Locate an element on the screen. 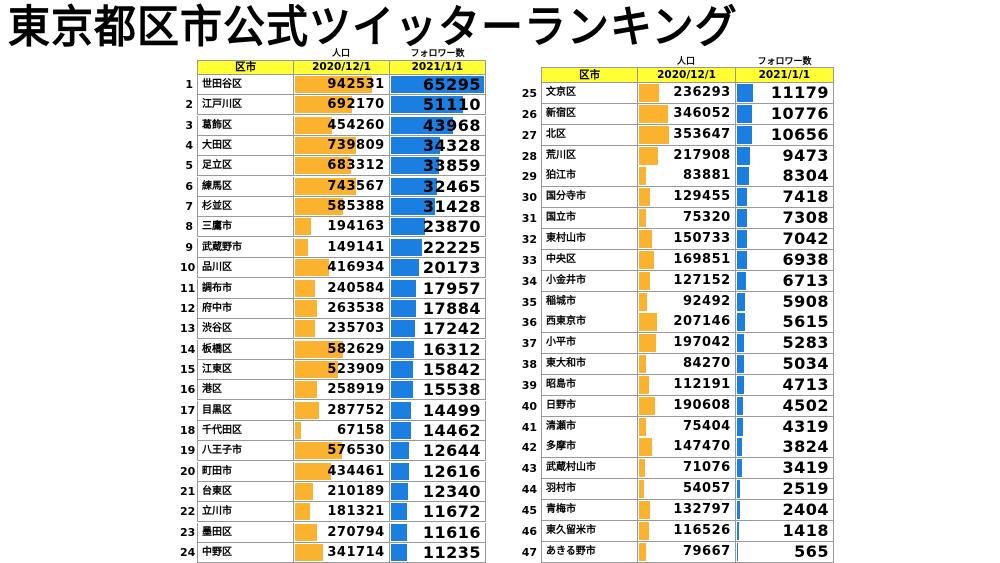  rank-cell: 37 is located at coordinates (529, 344).